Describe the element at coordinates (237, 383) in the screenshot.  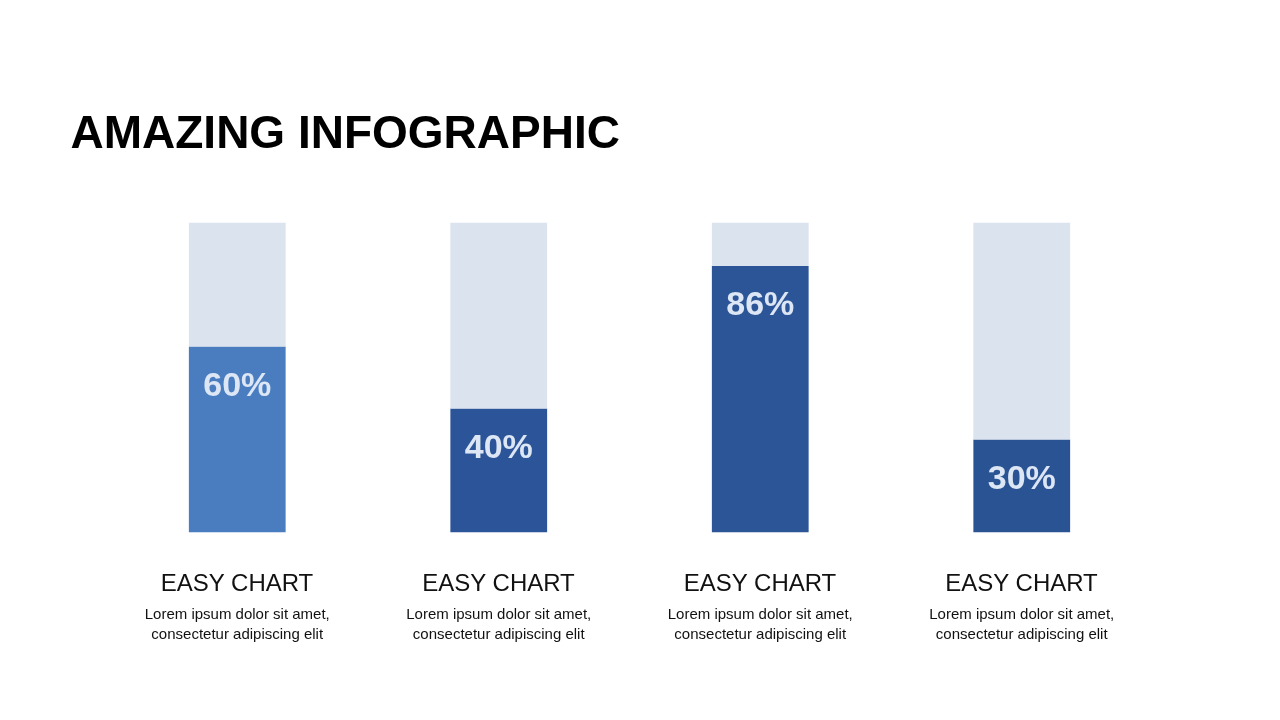
I see `data-label: 60%` at that location.